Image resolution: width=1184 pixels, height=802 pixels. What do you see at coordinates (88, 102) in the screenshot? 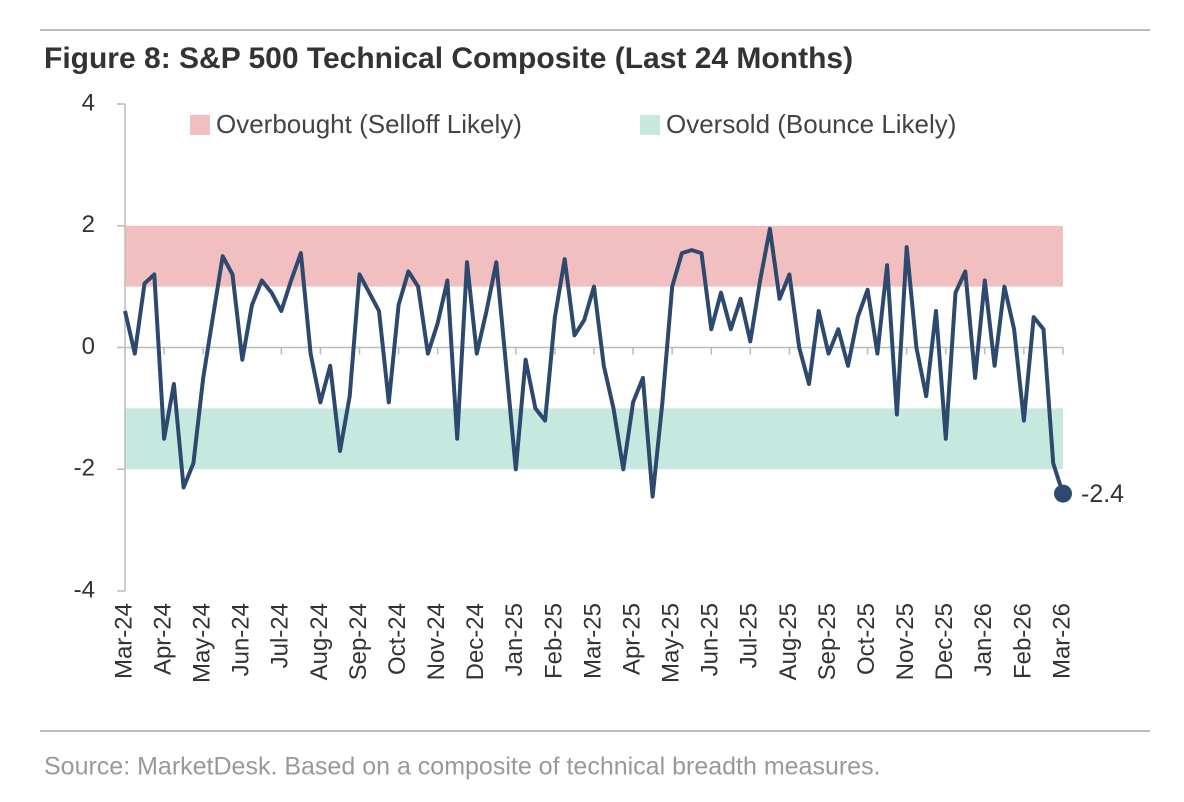
I see `y-tick-label: 4` at bounding box center [88, 102].